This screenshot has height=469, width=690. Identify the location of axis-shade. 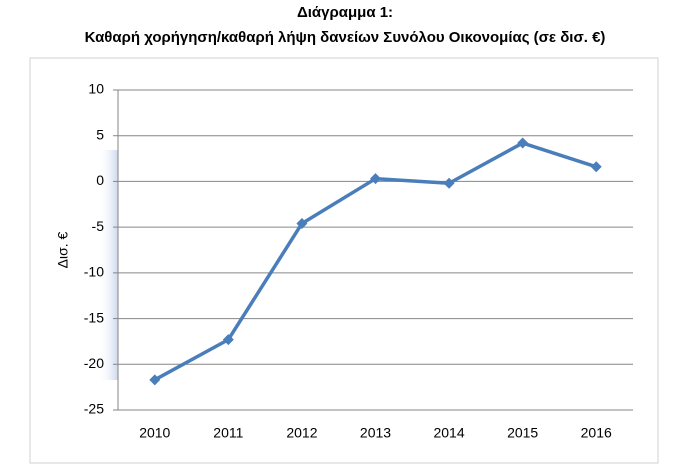
(108, 265).